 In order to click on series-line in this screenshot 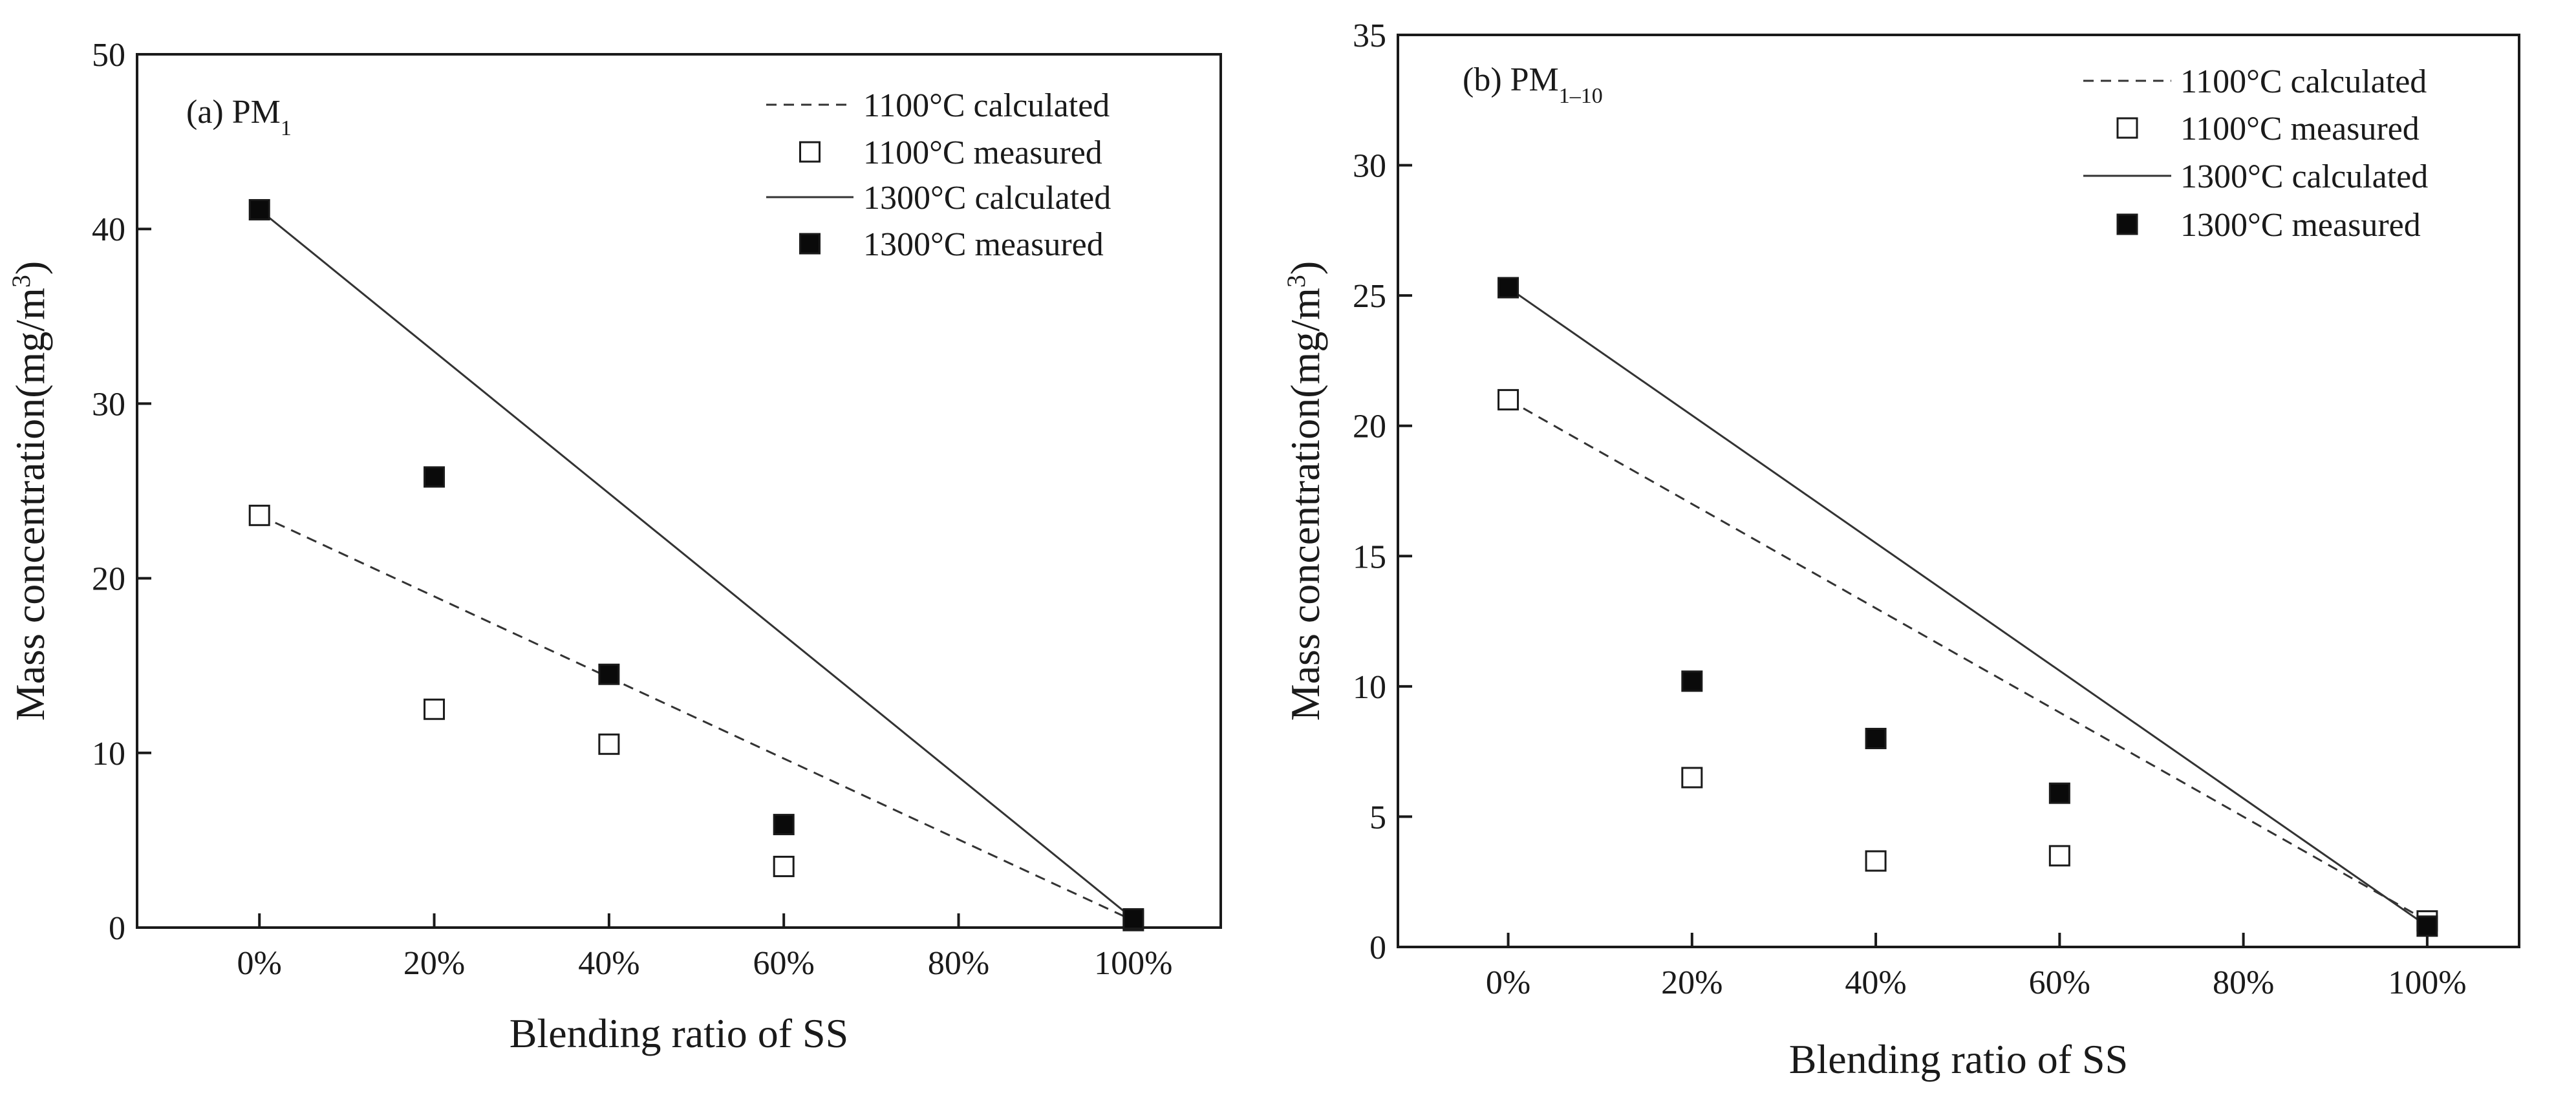, I will do `click(696, 718)`.